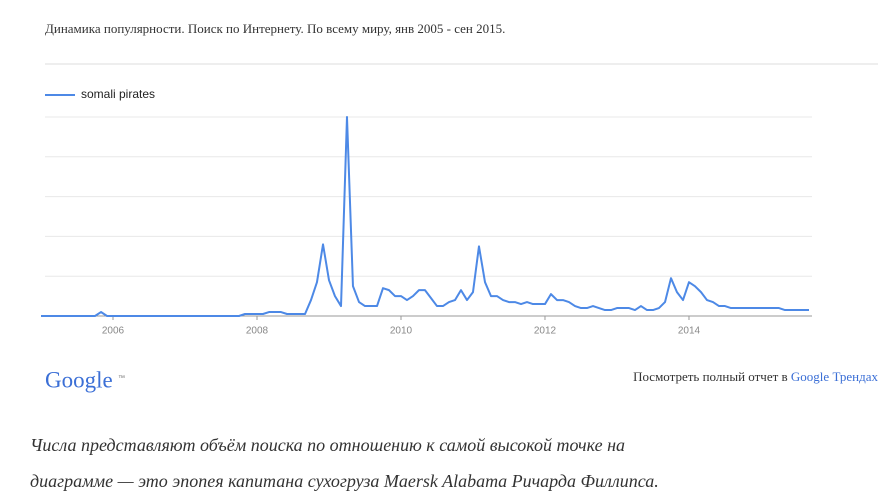 This screenshot has width=889, height=502. I want to click on report-line: Посмотреть полный отчет в Google Трендах, so click(755, 376).